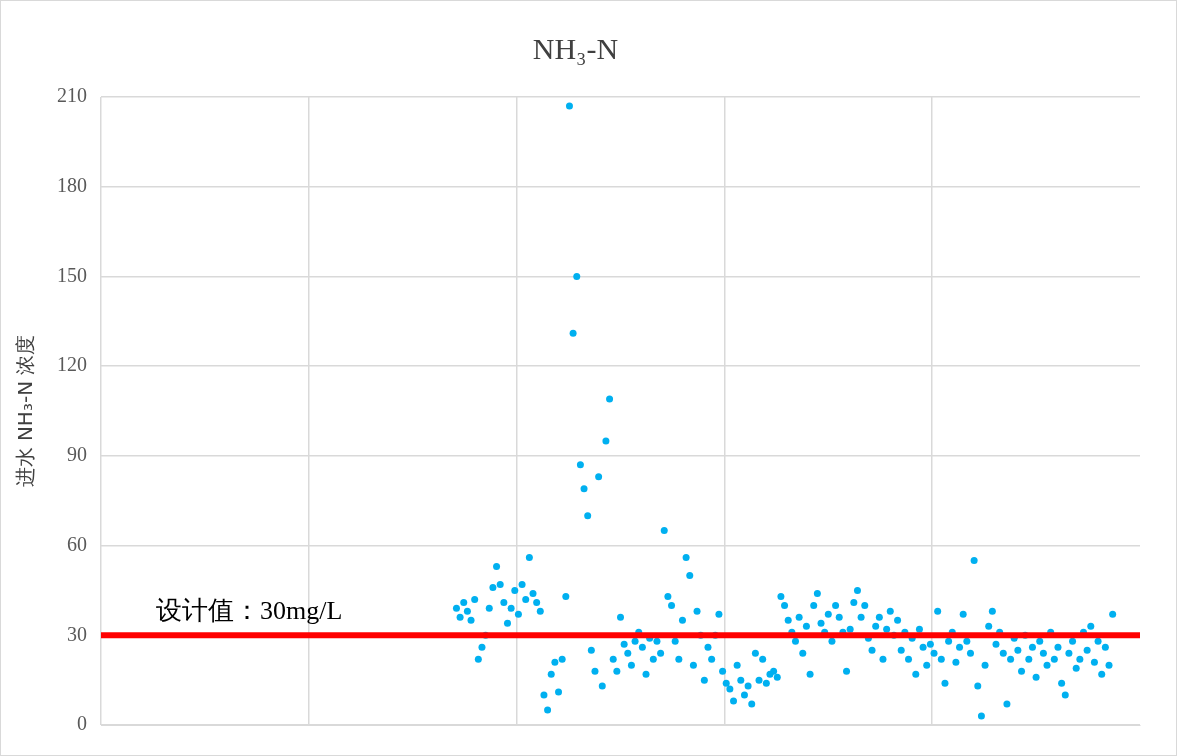  What do you see at coordinates (575, 48) in the screenshot?
I see `chart-title: NH₃-N` at bounding box center [575, 48].